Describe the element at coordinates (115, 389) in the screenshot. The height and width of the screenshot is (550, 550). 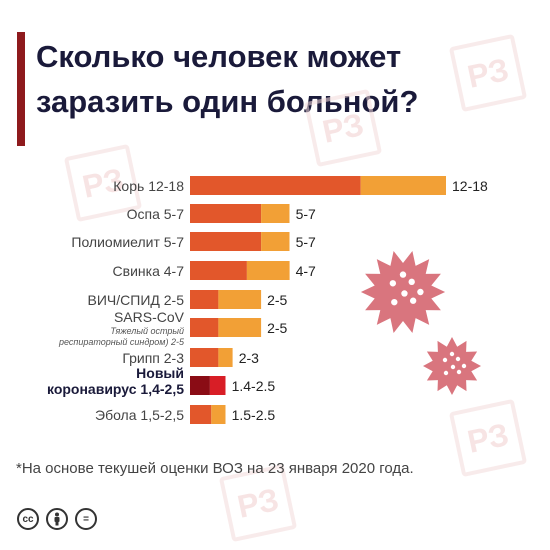
I see `category-label: коронавирус 1,4-2,5` at that location.